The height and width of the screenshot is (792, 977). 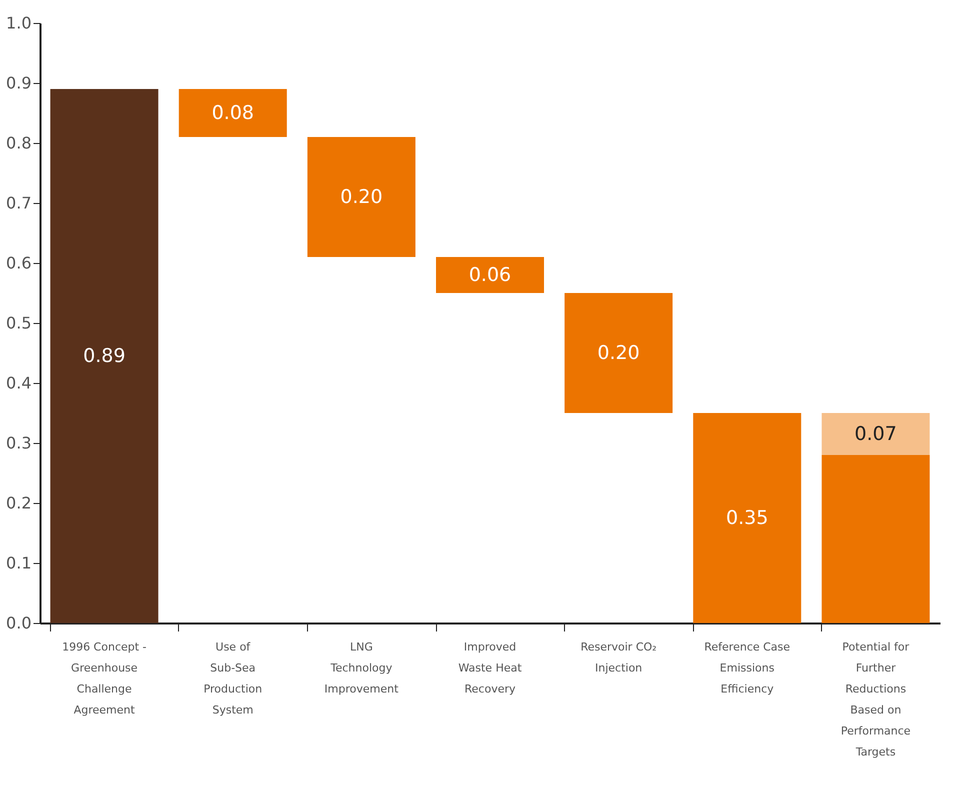 What do you see at coordinates (19, 203) in the screenshot?
I see `y-tick-label: 0.7` at bounding box center [19, 203].